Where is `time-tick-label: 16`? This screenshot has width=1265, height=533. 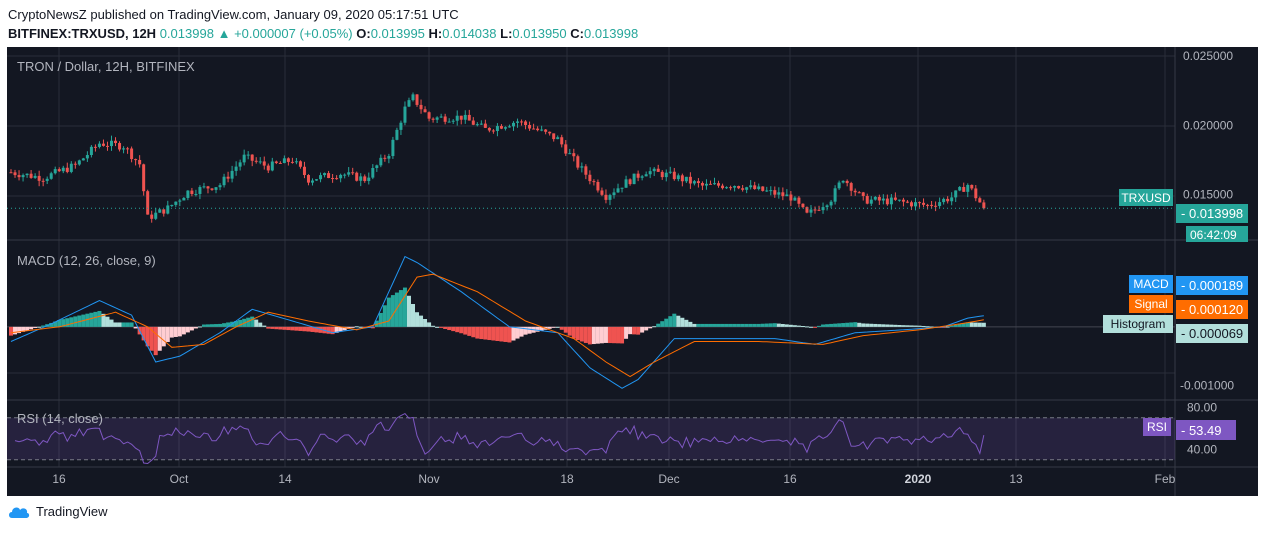 time-tick-label: 16 is located at coordinates (790, 479).